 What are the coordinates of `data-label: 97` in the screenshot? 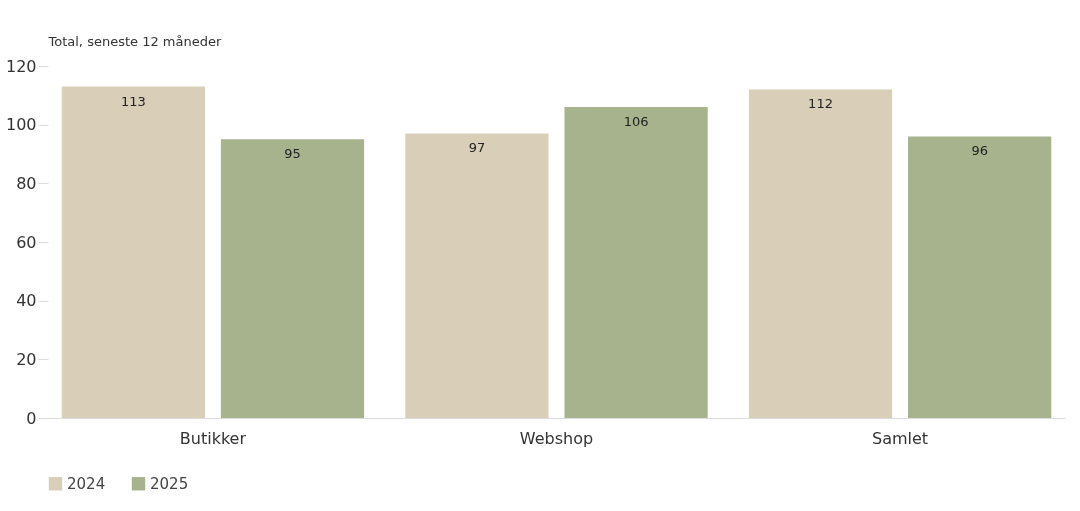 It's located at (477, 148).